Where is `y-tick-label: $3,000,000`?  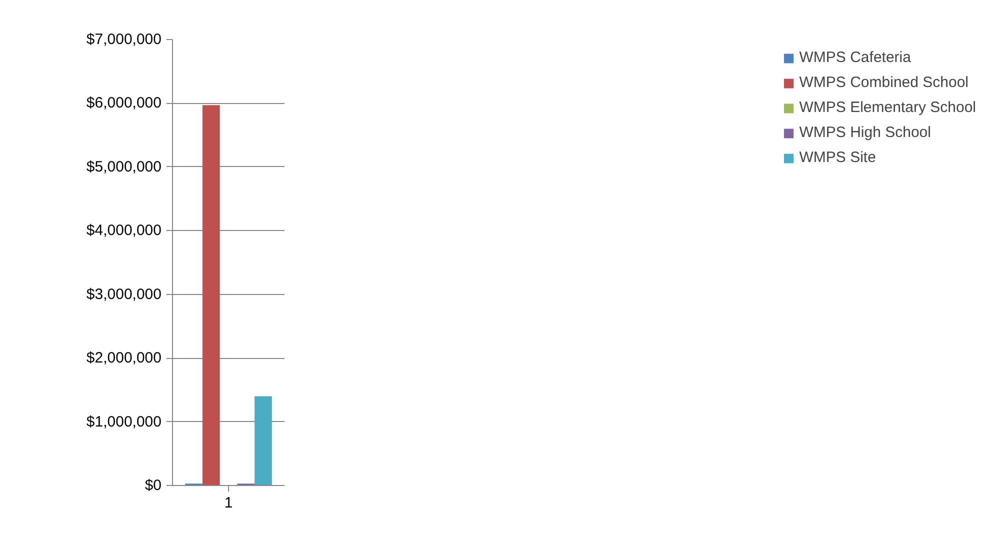 y-tick-label: $3,000,000 is located at coordinates (124, 294).